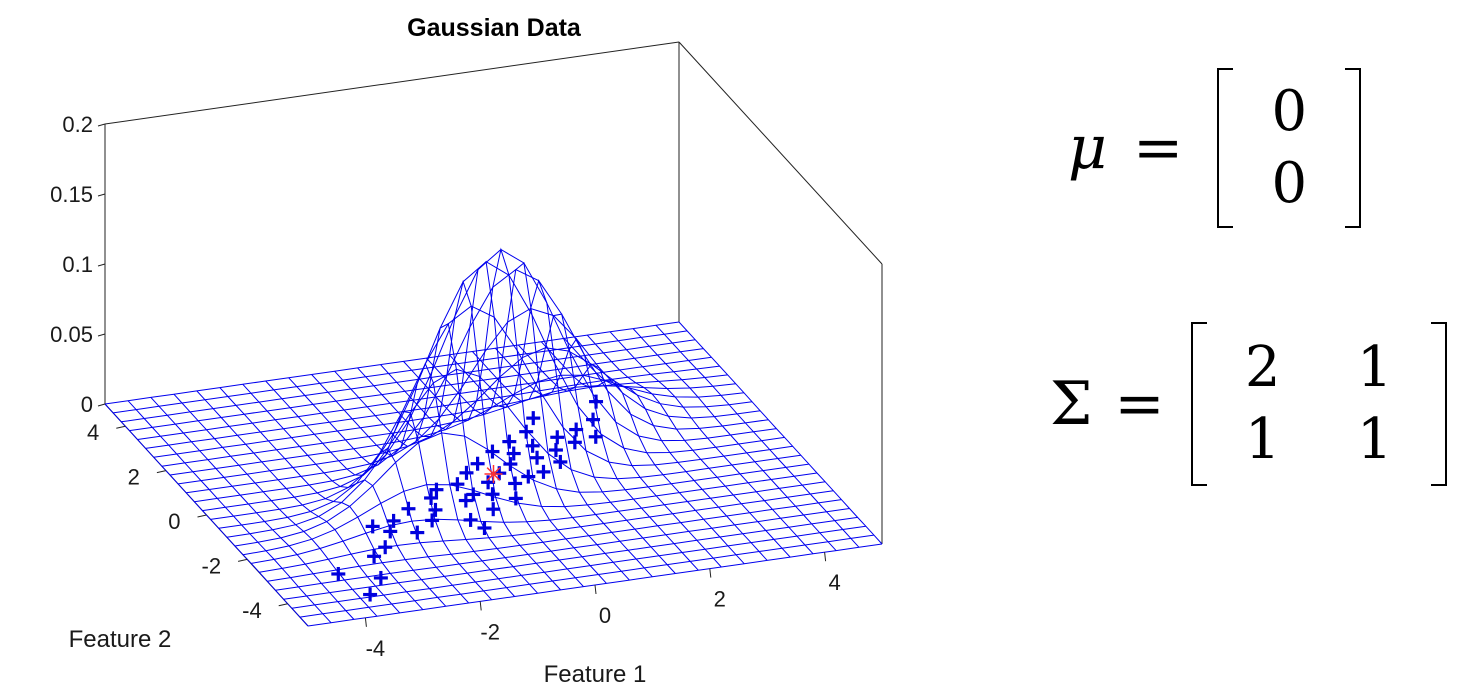 This screenshot has height=694, width=1462. Describe the element at coordinates (87, 404) in the screenshot. I see `z-tick-label: 0` at that location.